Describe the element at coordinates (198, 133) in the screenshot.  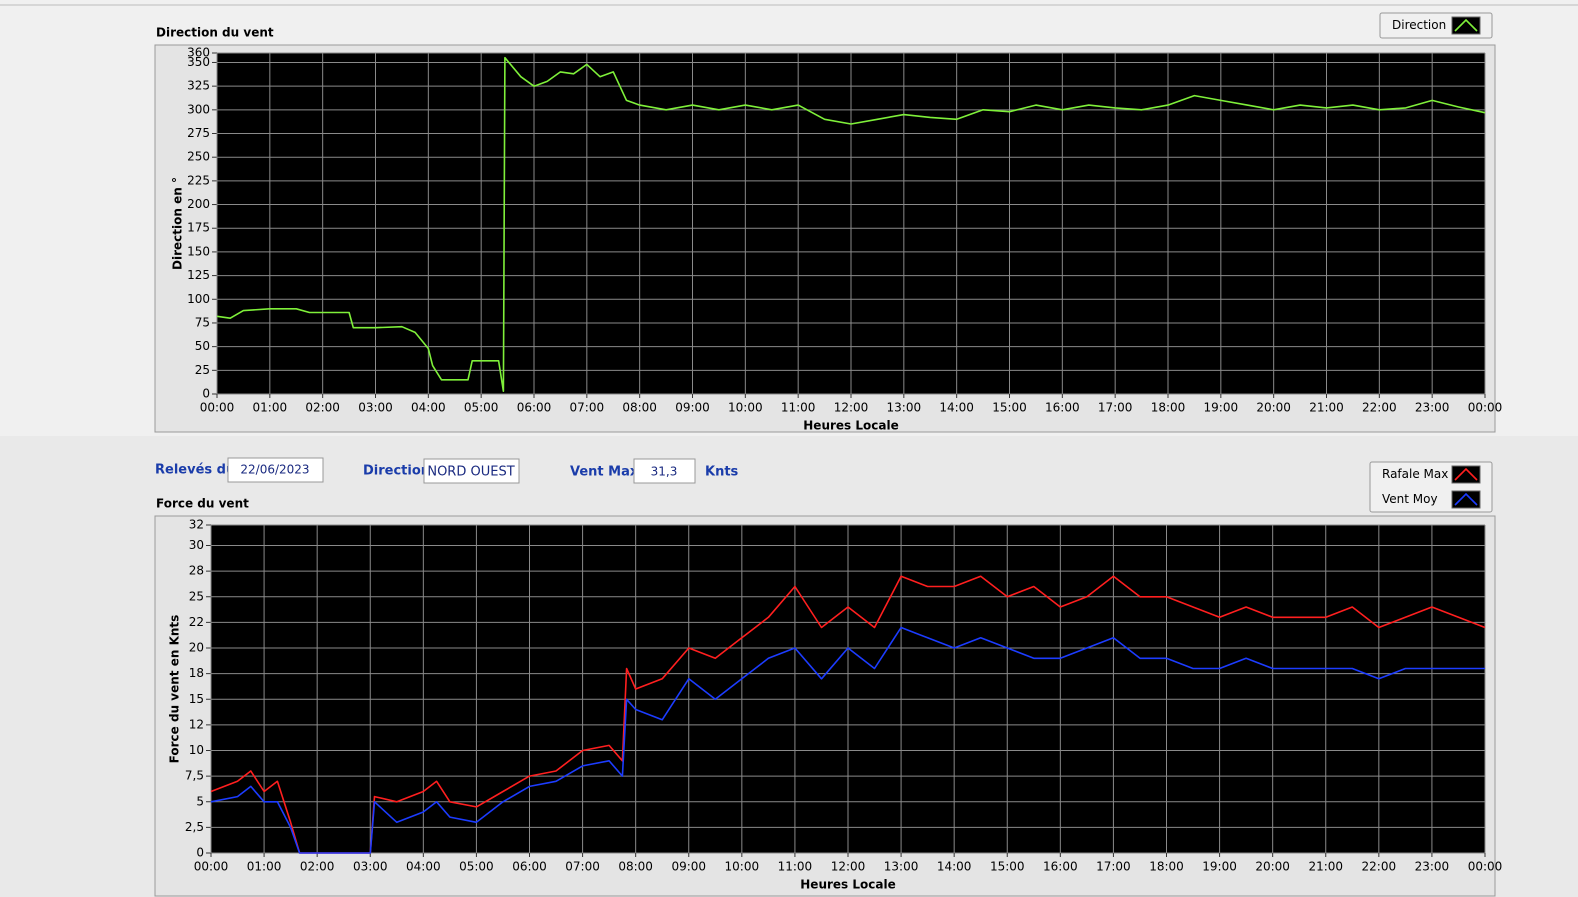
I see `y-tick-label: 275` at that location.